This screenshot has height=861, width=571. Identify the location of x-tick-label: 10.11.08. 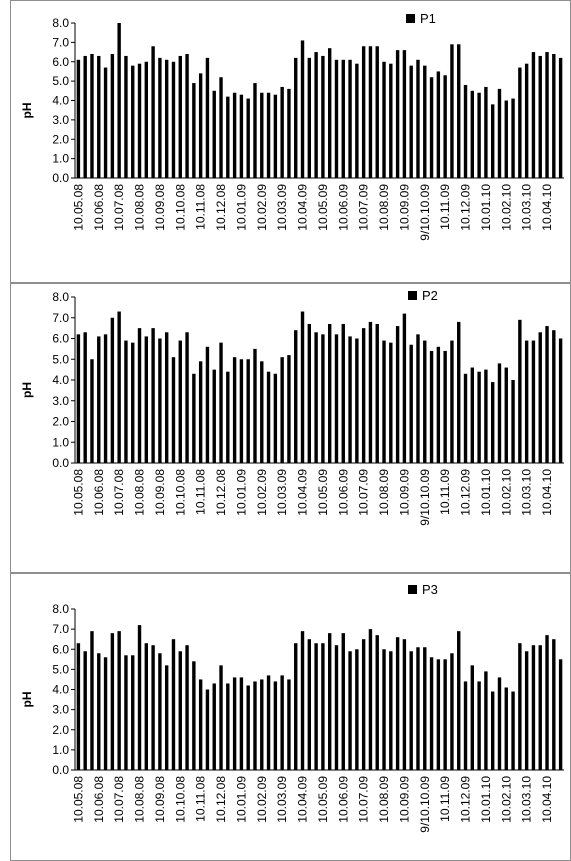
(201, 492).